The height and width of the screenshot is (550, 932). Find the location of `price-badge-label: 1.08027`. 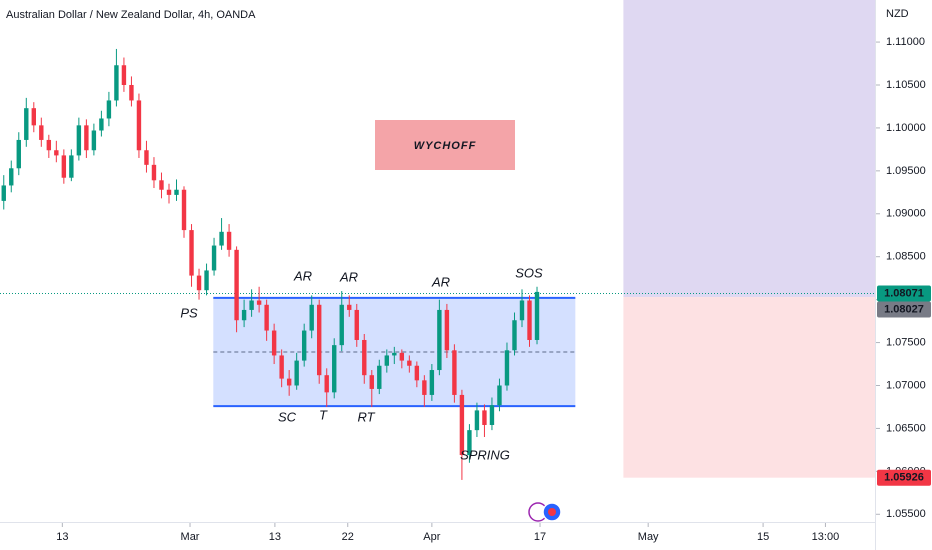

price-badge-label: 1.08027 is located at coordinates (904, 309).